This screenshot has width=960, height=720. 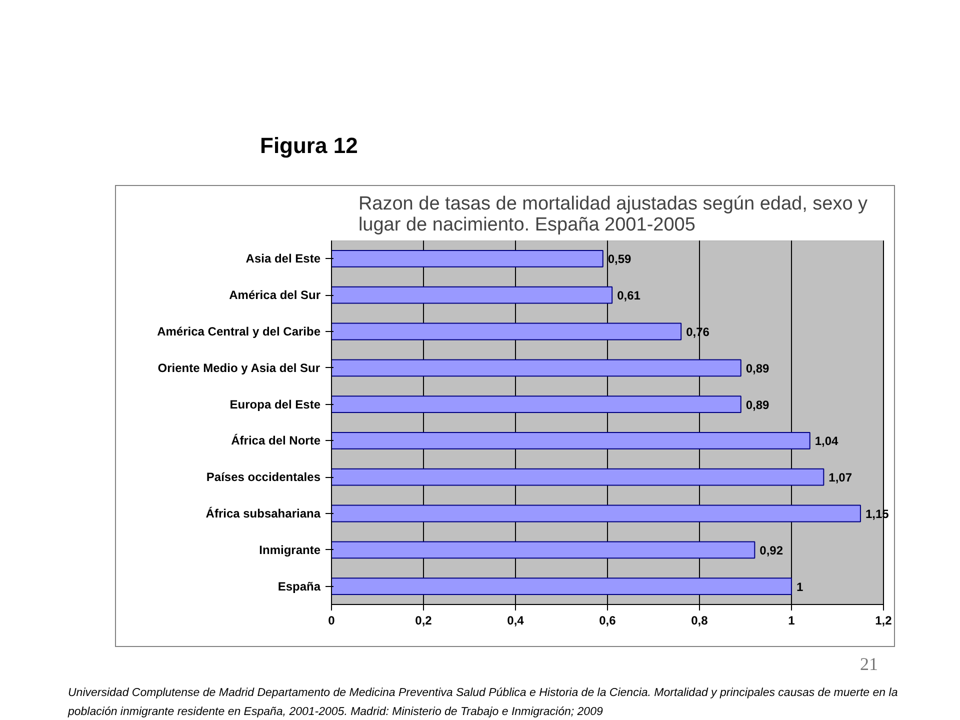 I want to click on y-tick-label: España, so click(x=299, y=586).